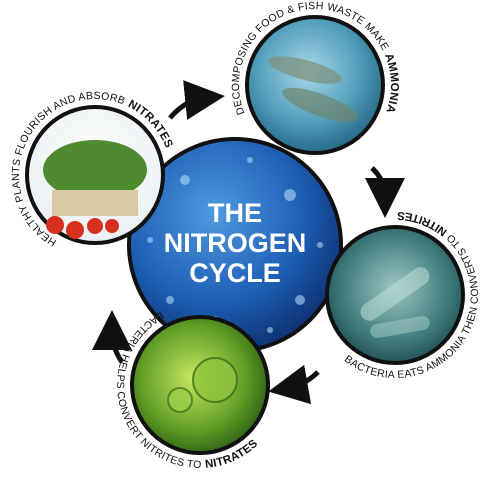 The image size is (486, 488). Describe the element at coordinates (95, 170) in the screenshot. I see `plants` at that location.